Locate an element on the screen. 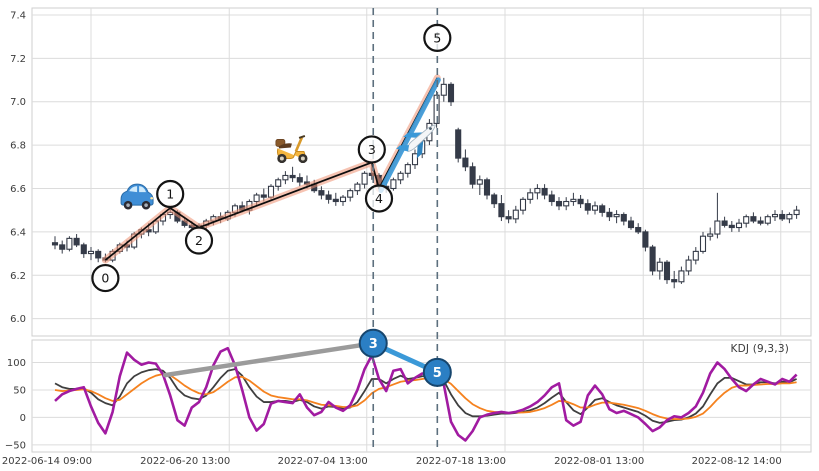 Image resolution: width=819 pixels, height=471 pixels. car-body is located at coordinates (137, 194).